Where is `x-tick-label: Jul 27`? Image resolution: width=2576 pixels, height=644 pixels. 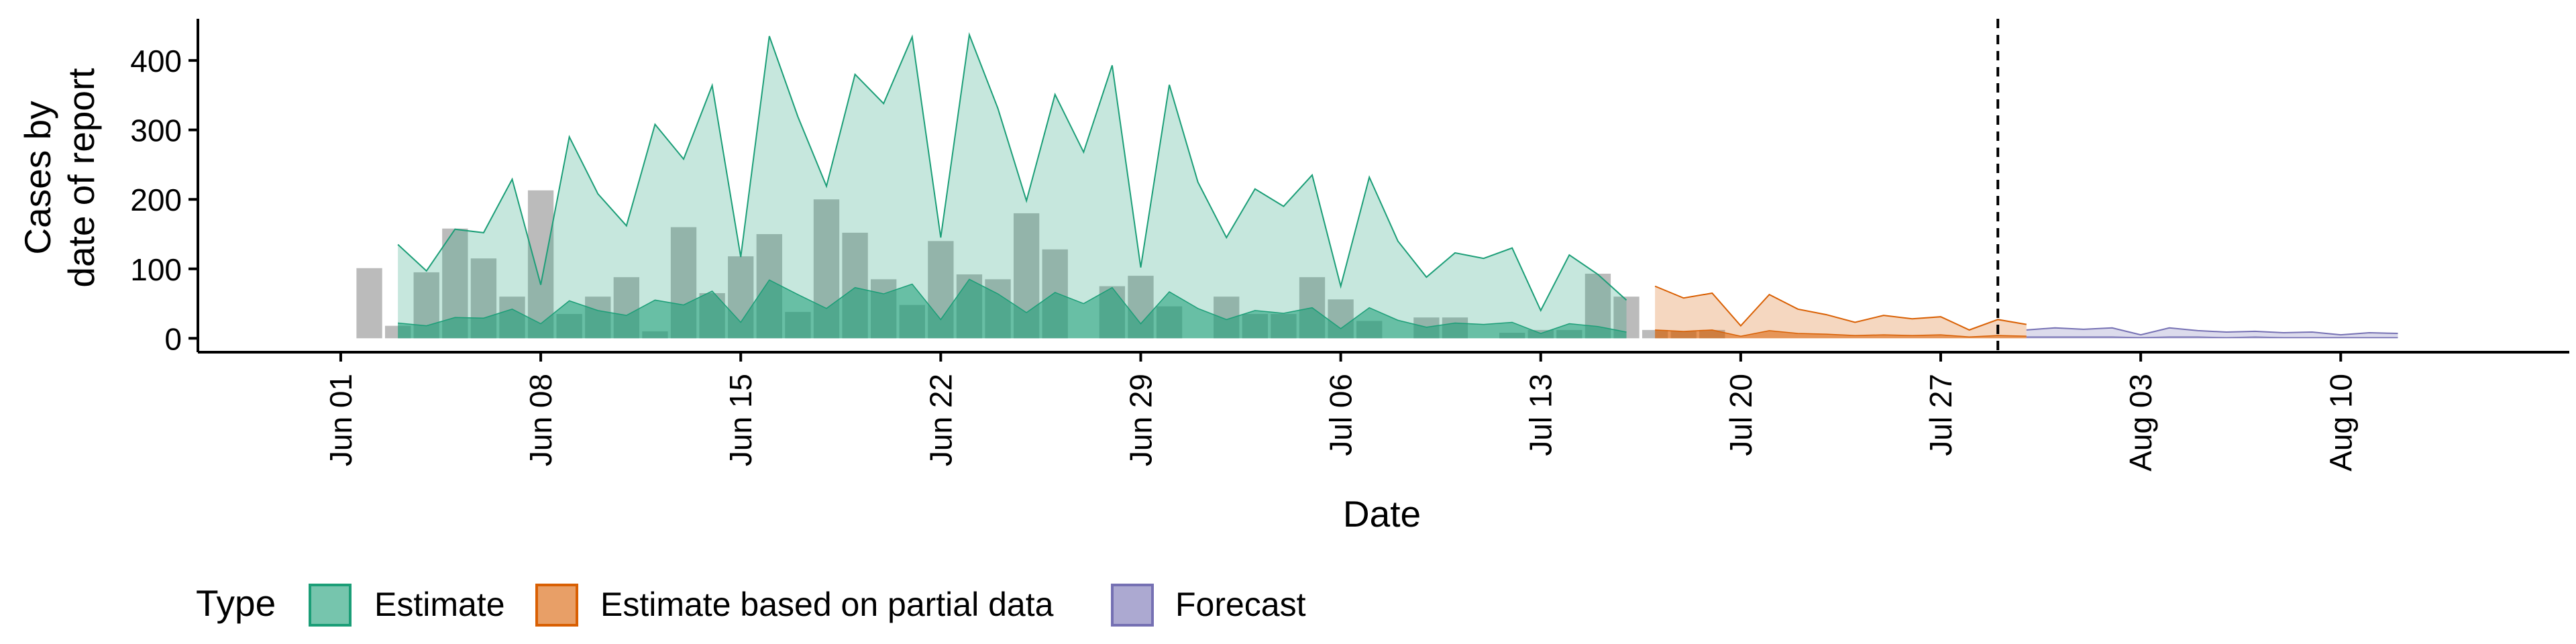
x-tick-label: Jul 27 is located at coordinates (1940, 415).